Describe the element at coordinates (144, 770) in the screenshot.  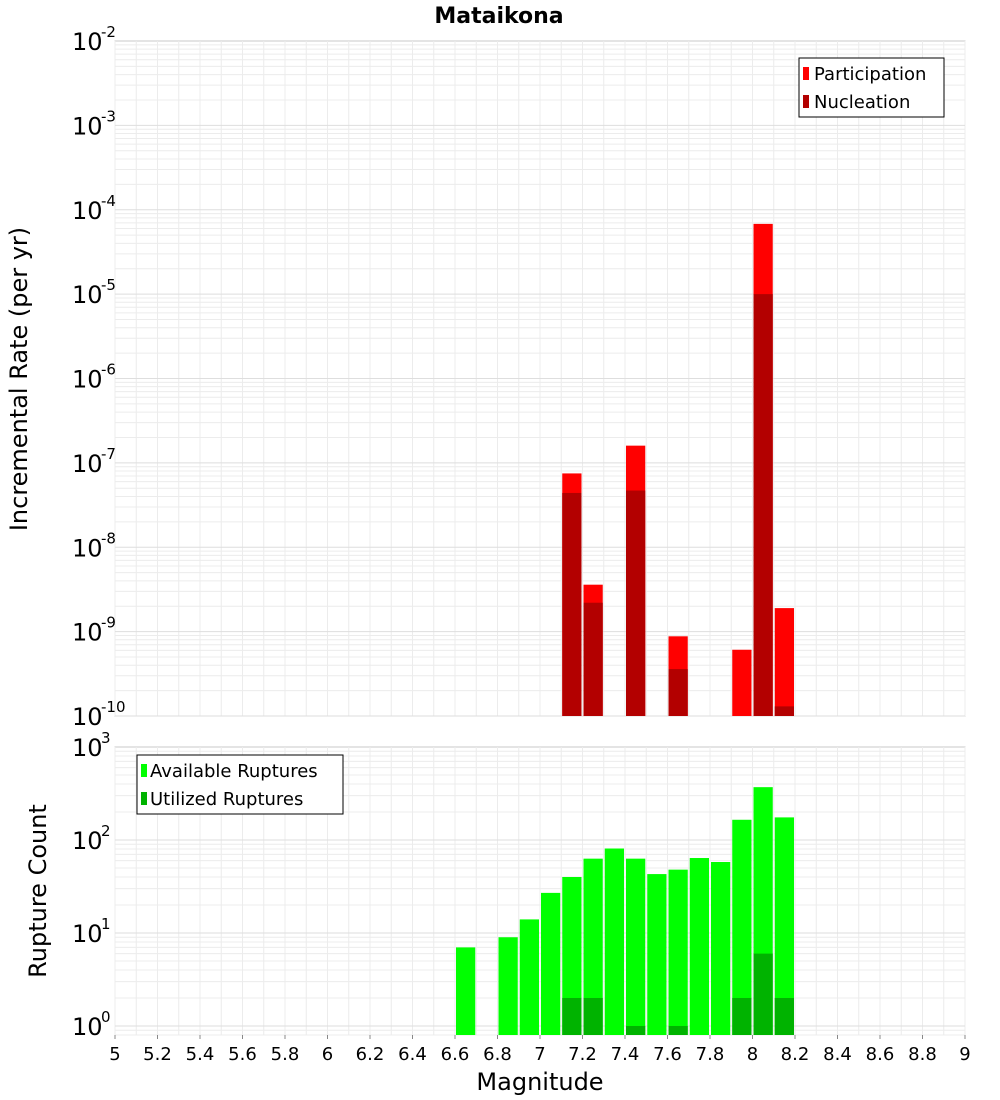
I see `legend-swatch-available` at that location.